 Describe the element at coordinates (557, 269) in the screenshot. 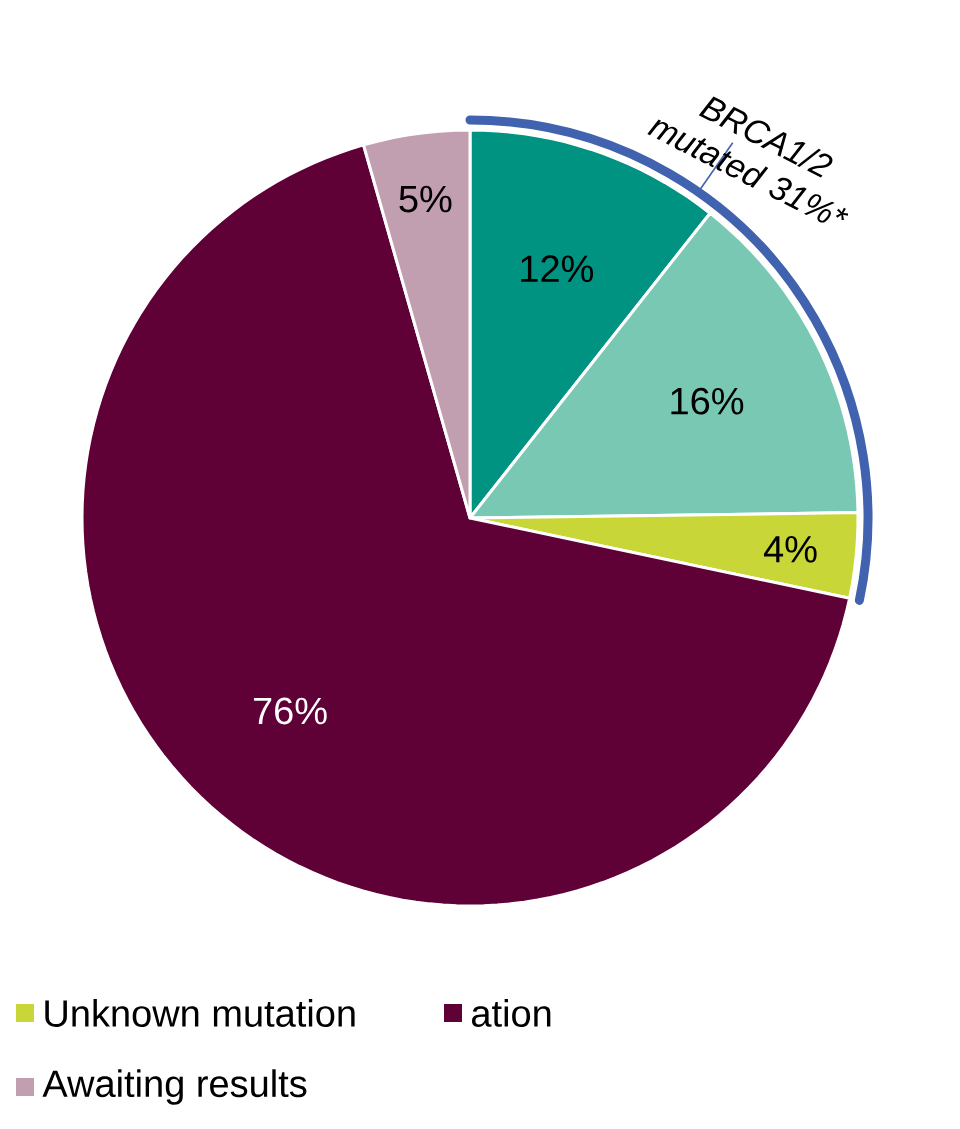

I see `data-label: 12%` at that location.